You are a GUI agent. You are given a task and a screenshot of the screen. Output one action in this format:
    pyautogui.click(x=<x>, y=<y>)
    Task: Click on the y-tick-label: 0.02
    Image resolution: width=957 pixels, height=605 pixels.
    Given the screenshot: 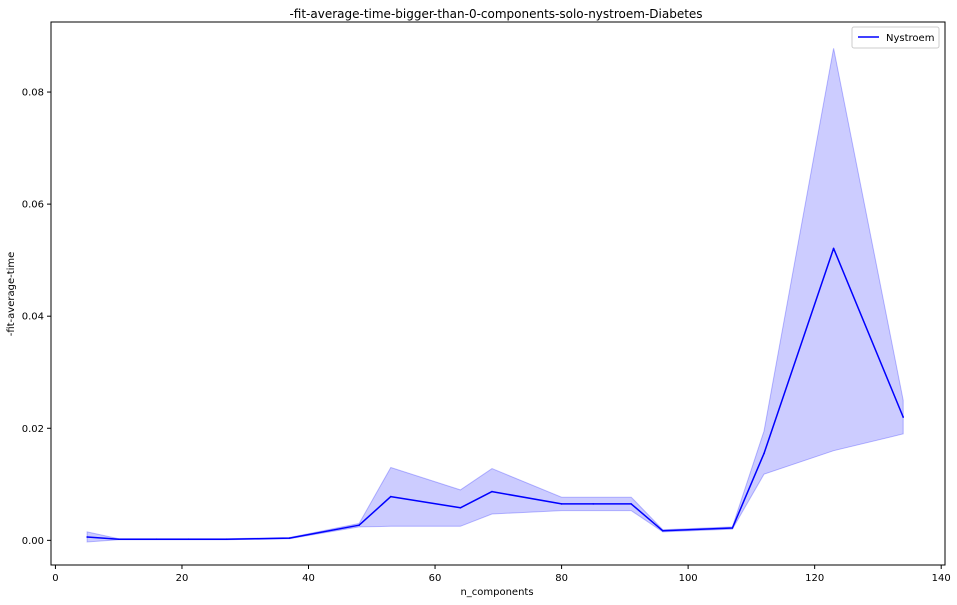 What is the action you would take?
    pyautogui.click(x=33, y=429)
    